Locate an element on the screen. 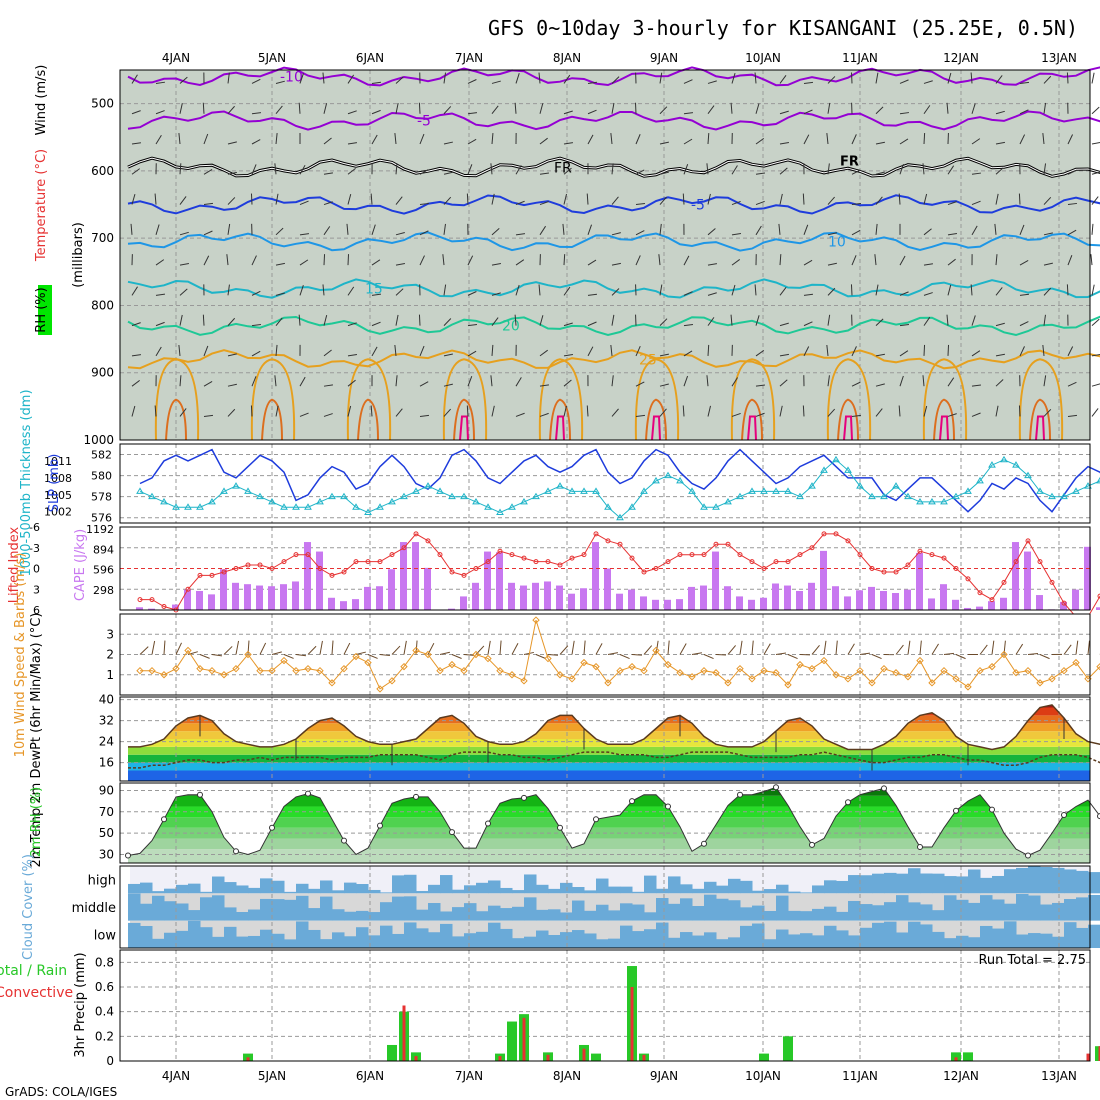  panel-frame is located at coordinates (605, 823).